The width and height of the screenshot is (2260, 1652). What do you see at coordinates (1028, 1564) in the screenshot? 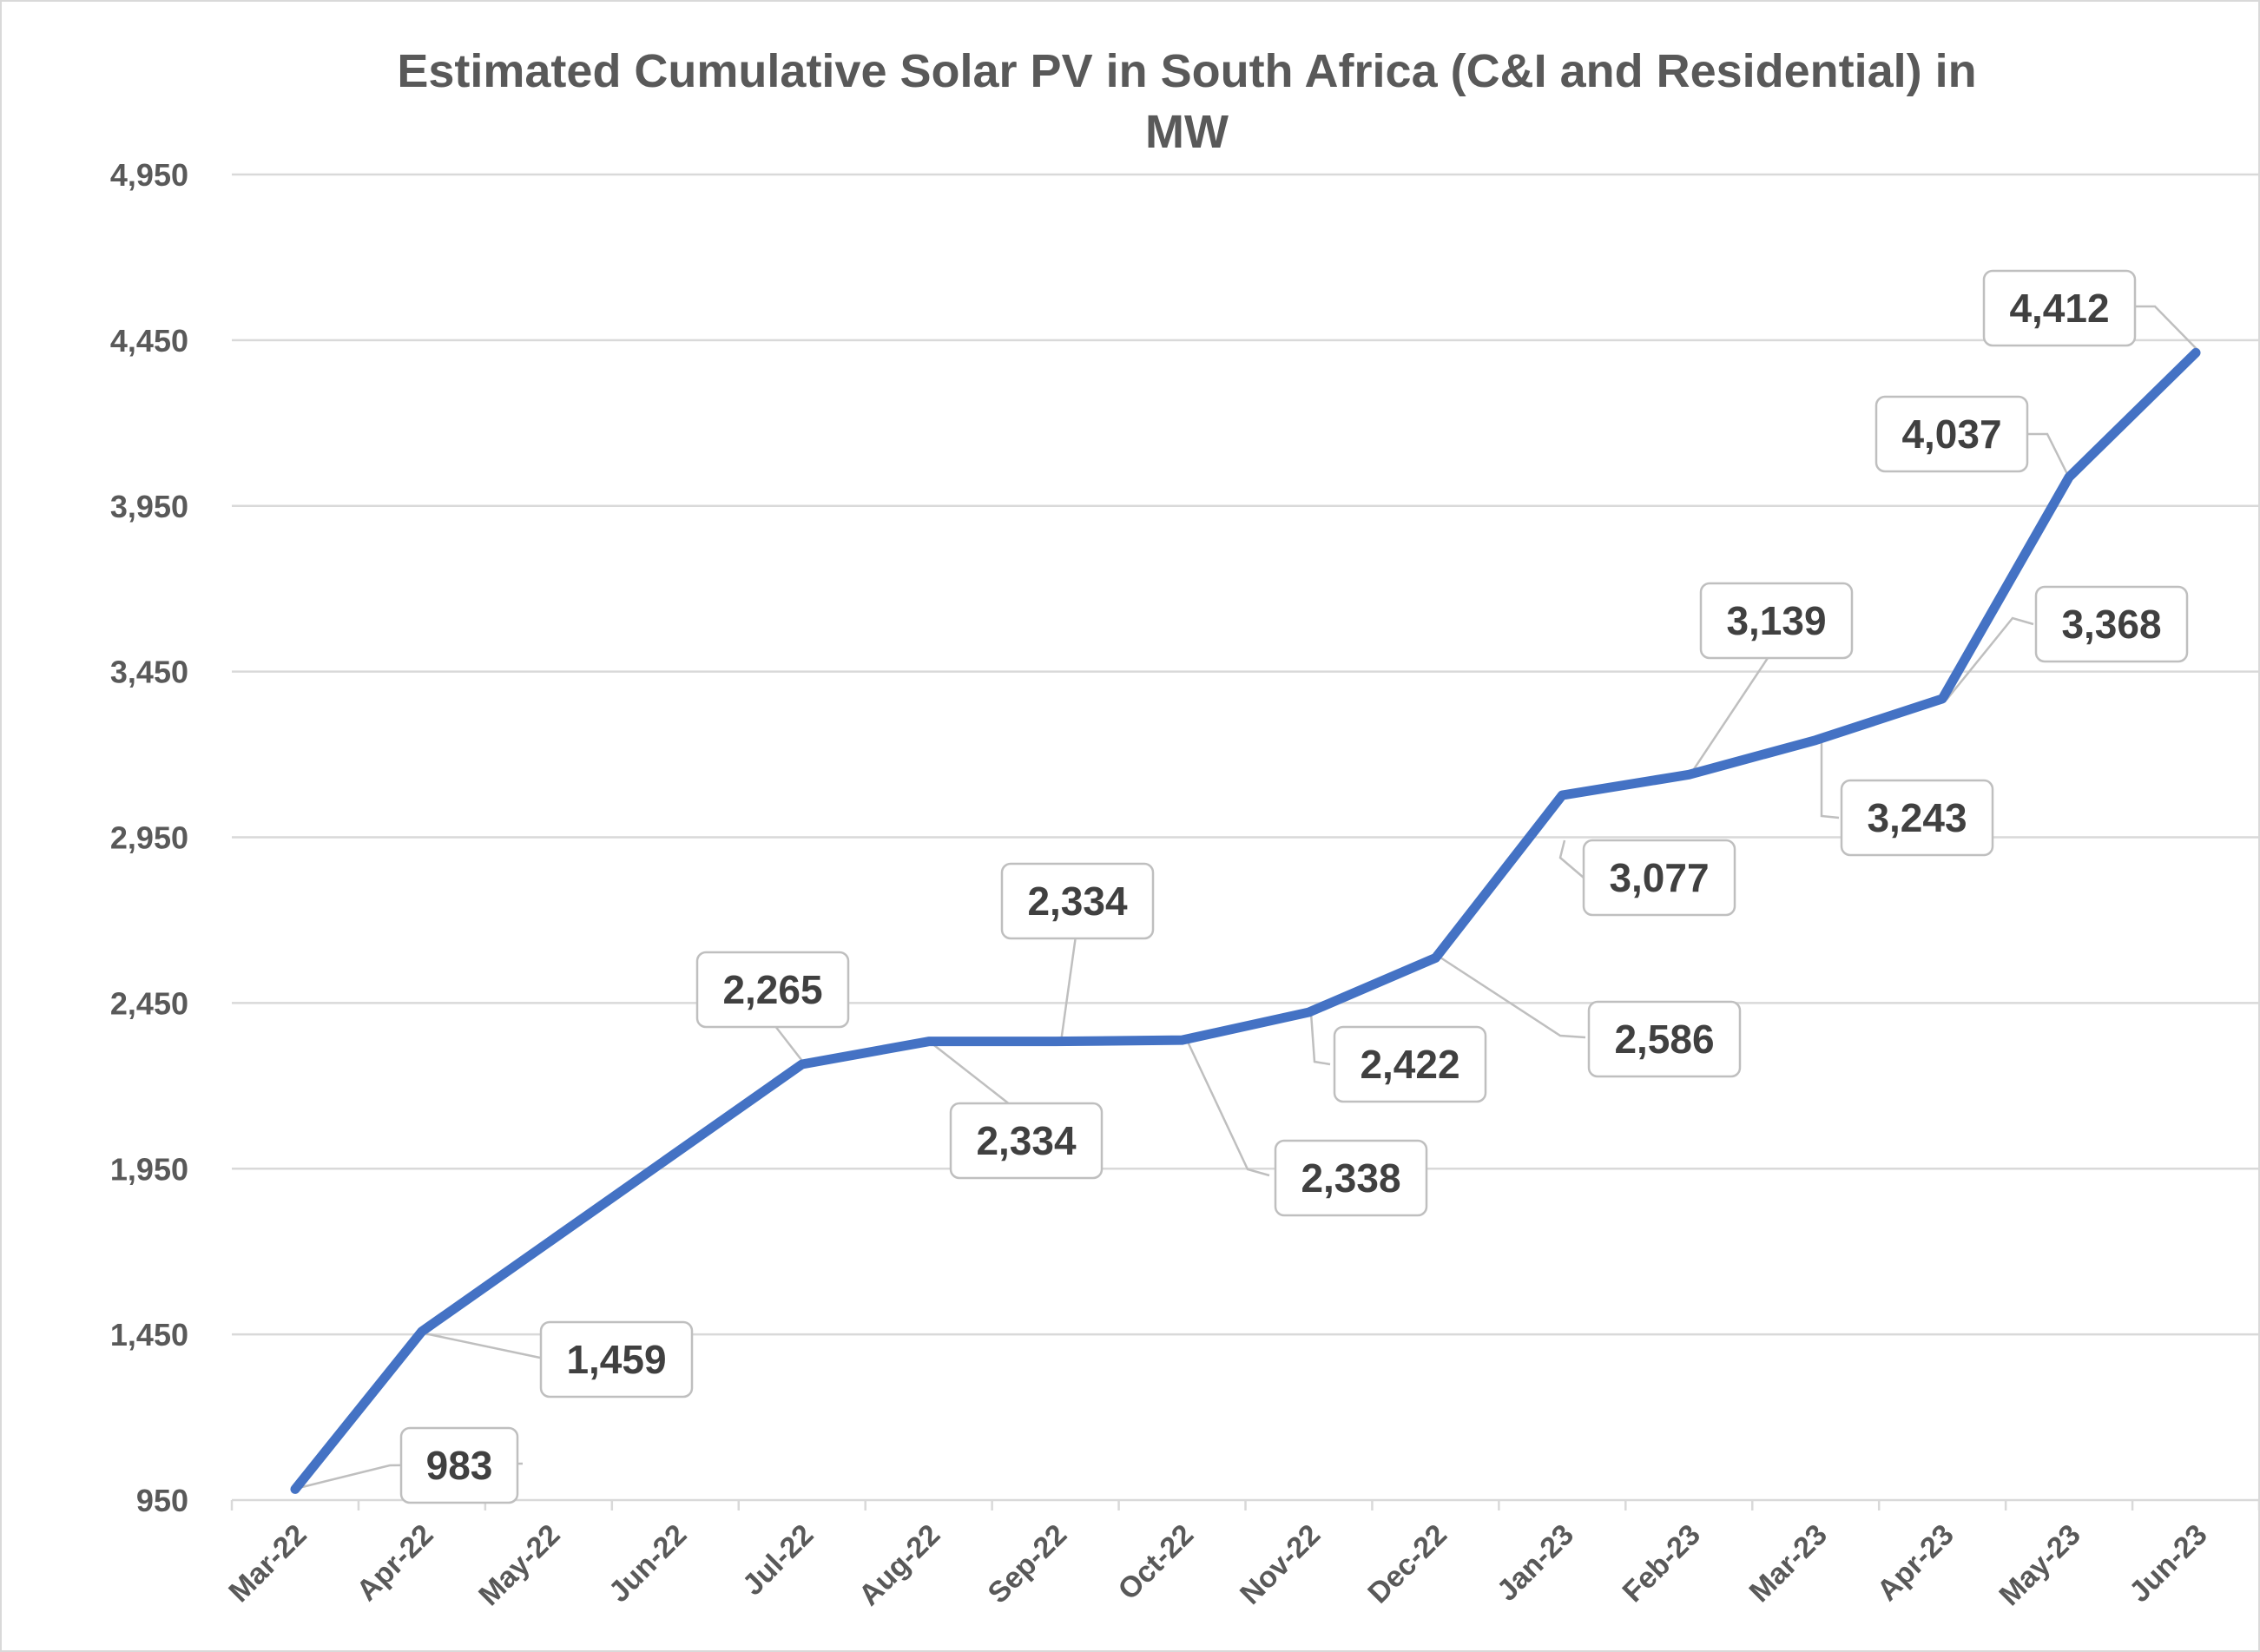
I see `x-tick-label: Sep-22` at bounding box center [1028, 1564].